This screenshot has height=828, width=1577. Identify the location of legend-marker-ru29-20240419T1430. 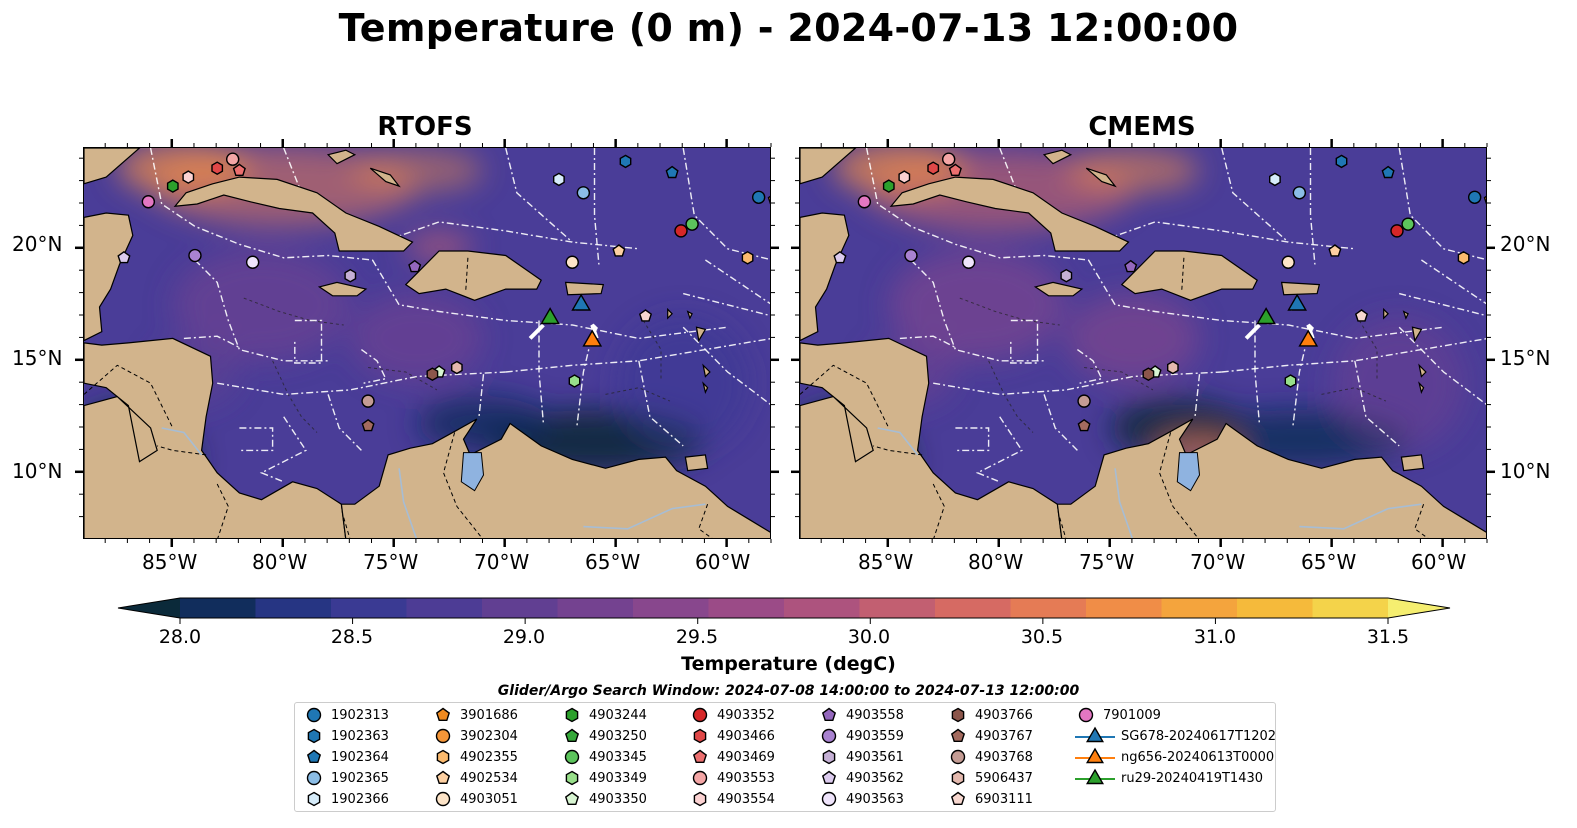
(1095, 776).